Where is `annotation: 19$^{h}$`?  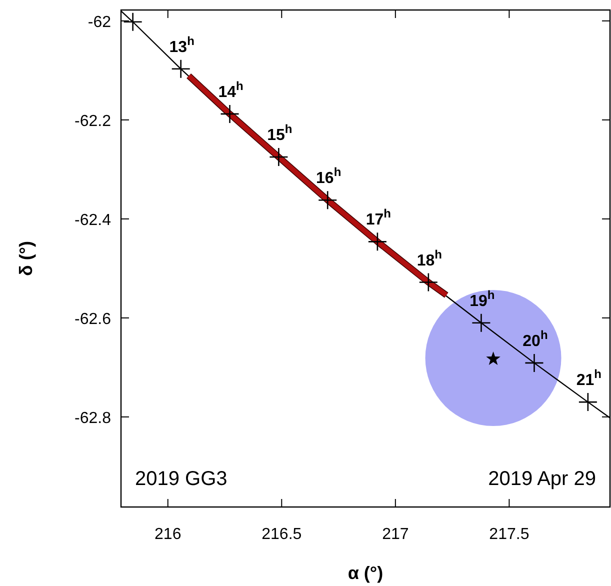
annotation: 19$^{h}$ is located at coordinates (482, 299).